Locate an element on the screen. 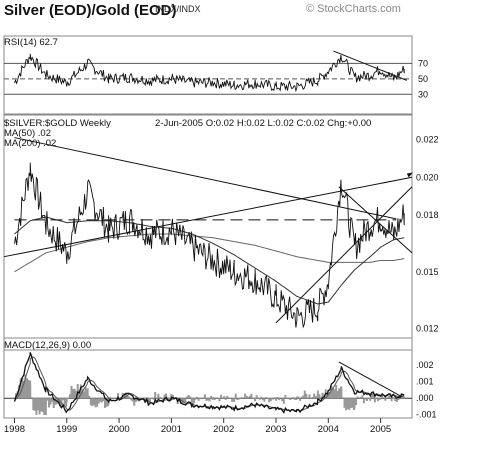 This screenshot has width=490, height=454. macd-trendline is located at coordinates (370, 379).